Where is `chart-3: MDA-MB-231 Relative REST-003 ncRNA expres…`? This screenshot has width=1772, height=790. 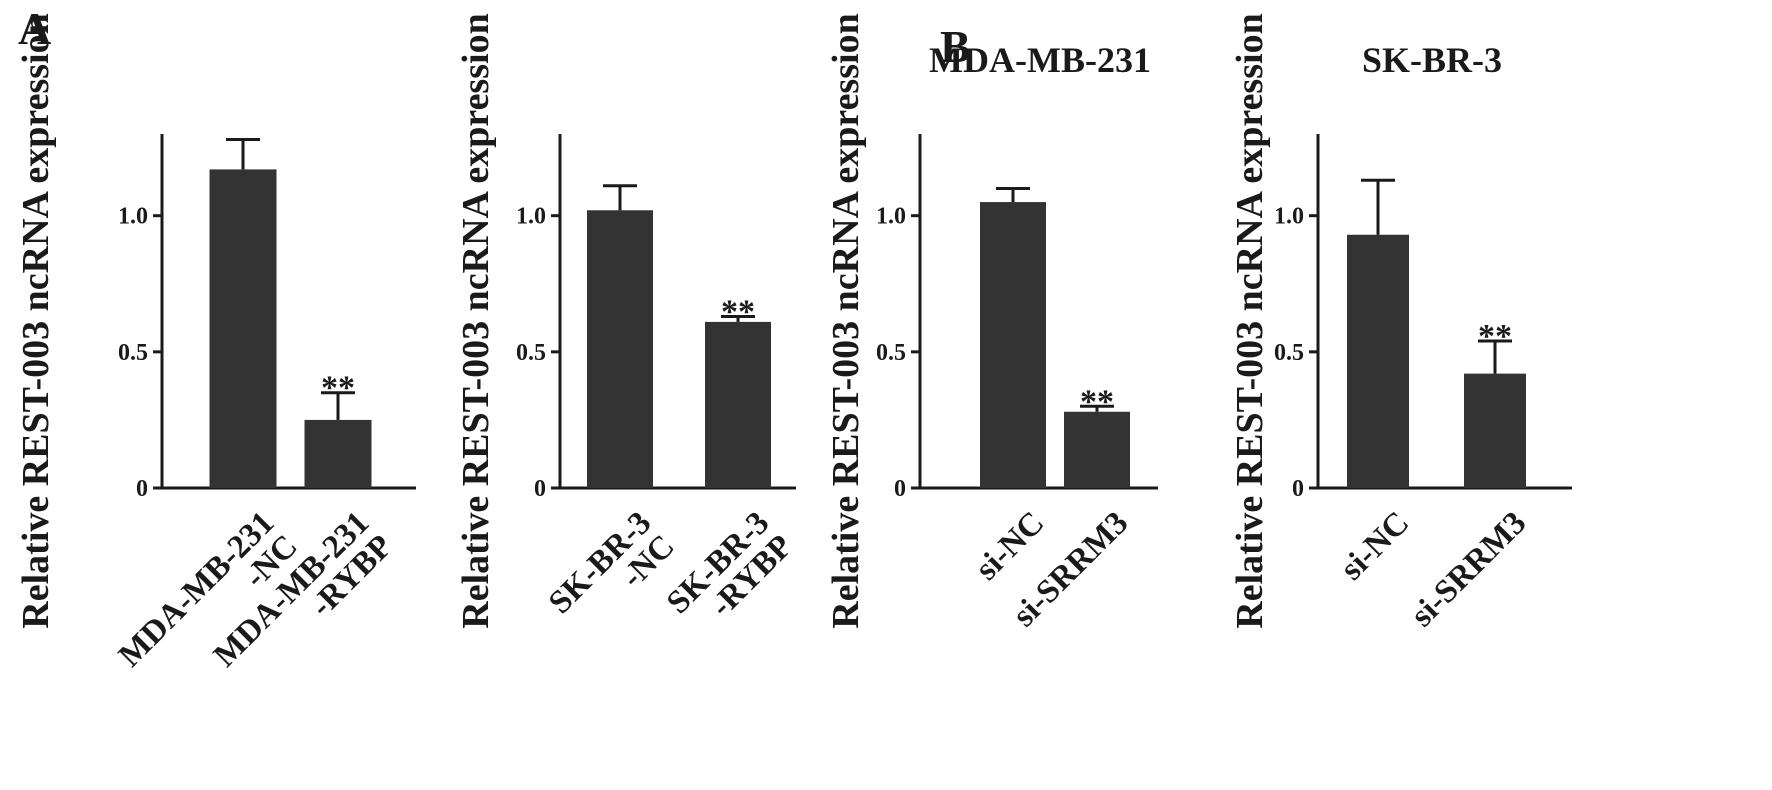 chart-3: MDA-MB-231 Relative REST-003 ncRNA expres… is located at coordinates (991, 323).